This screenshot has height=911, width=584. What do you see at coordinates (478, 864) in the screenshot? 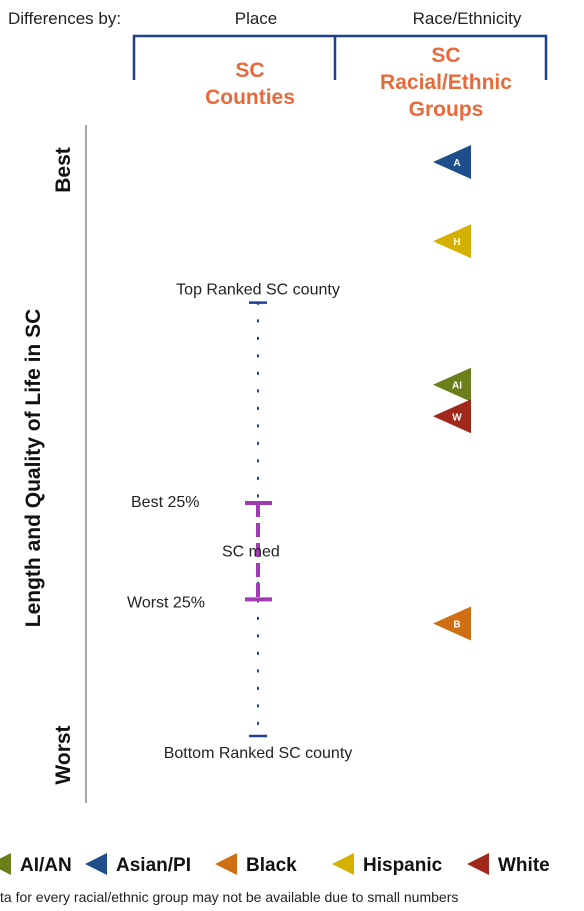
I see `legend-marker-white` at bounding box center [478, 864].